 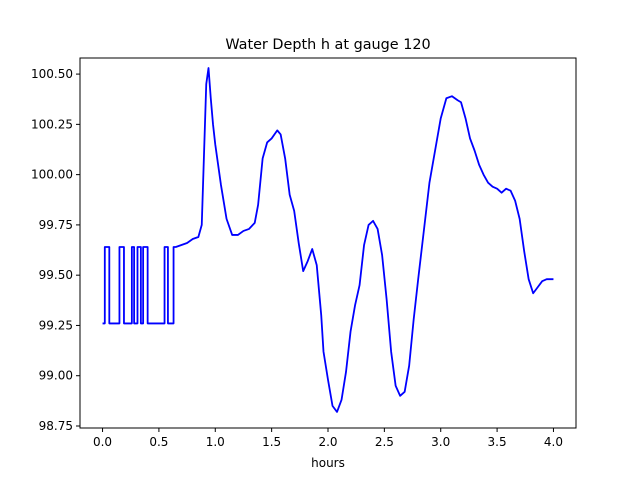 What do you see at coordinates (56, 275) in the screenshot?
I see `y-tick-label: 99.50` at bounding box center [56, 275].